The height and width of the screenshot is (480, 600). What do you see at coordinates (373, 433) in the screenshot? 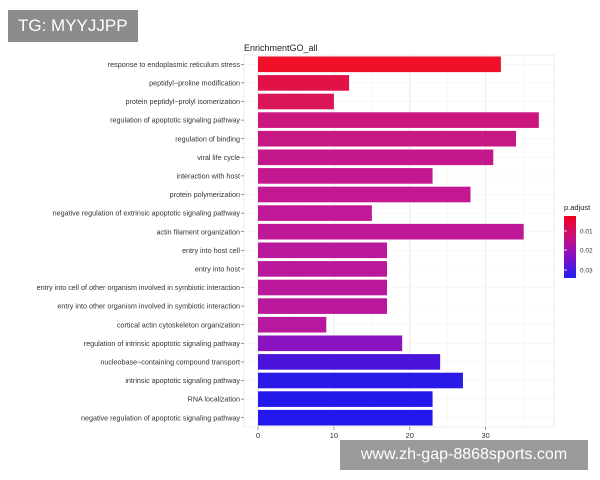
I see `x-axis: 0 10 20 30` at bounding box center [373, 433].